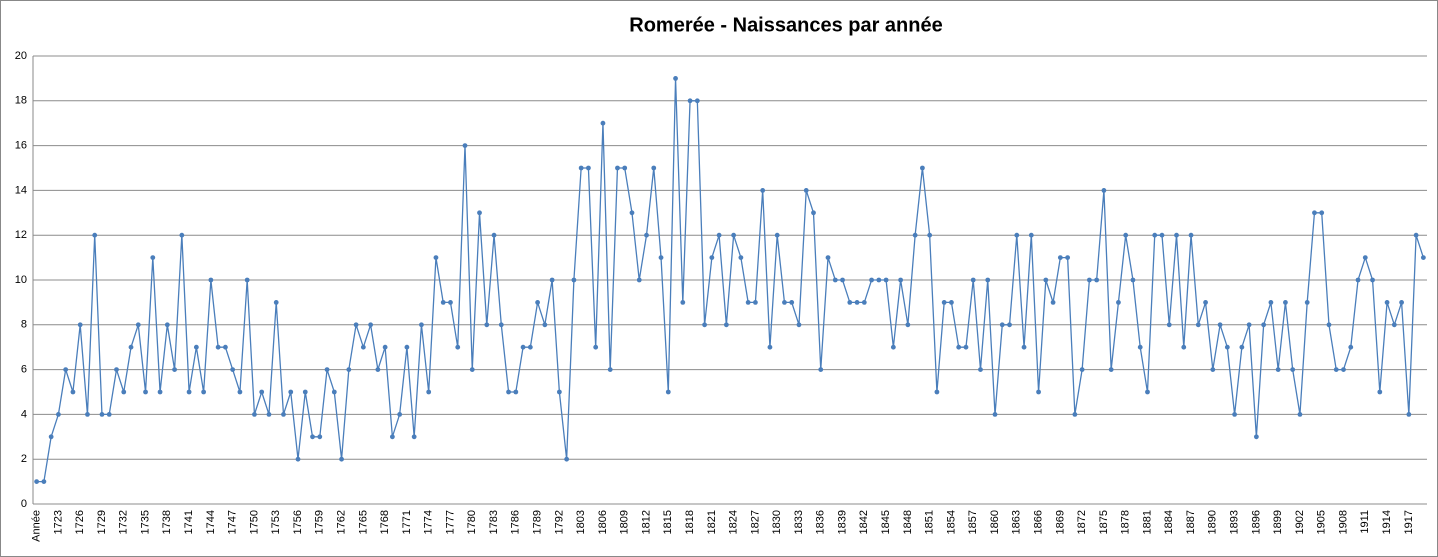  Describe the element at coordinates (21, 280) in the screenshot. I see `y-tick-label: 10` at that location.